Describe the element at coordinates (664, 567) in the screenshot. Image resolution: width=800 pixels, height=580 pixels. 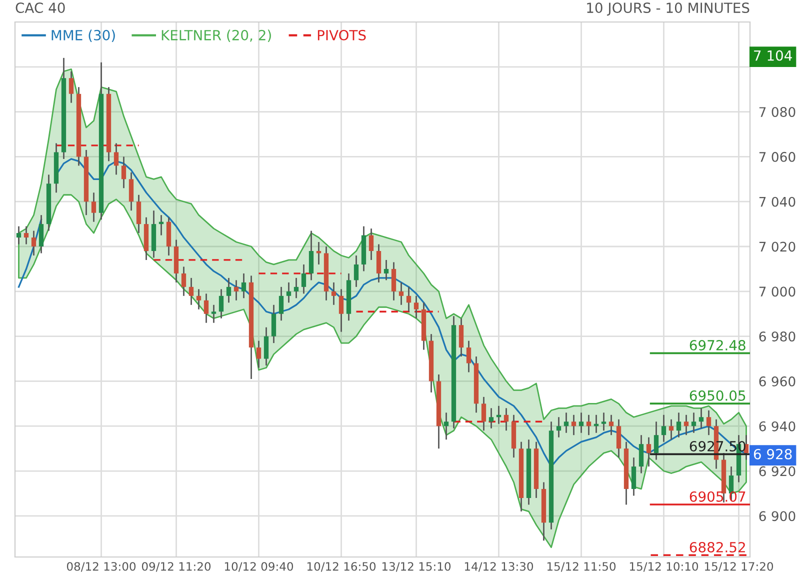
I see `x-tick-label: 15/12 10:10` at that location.